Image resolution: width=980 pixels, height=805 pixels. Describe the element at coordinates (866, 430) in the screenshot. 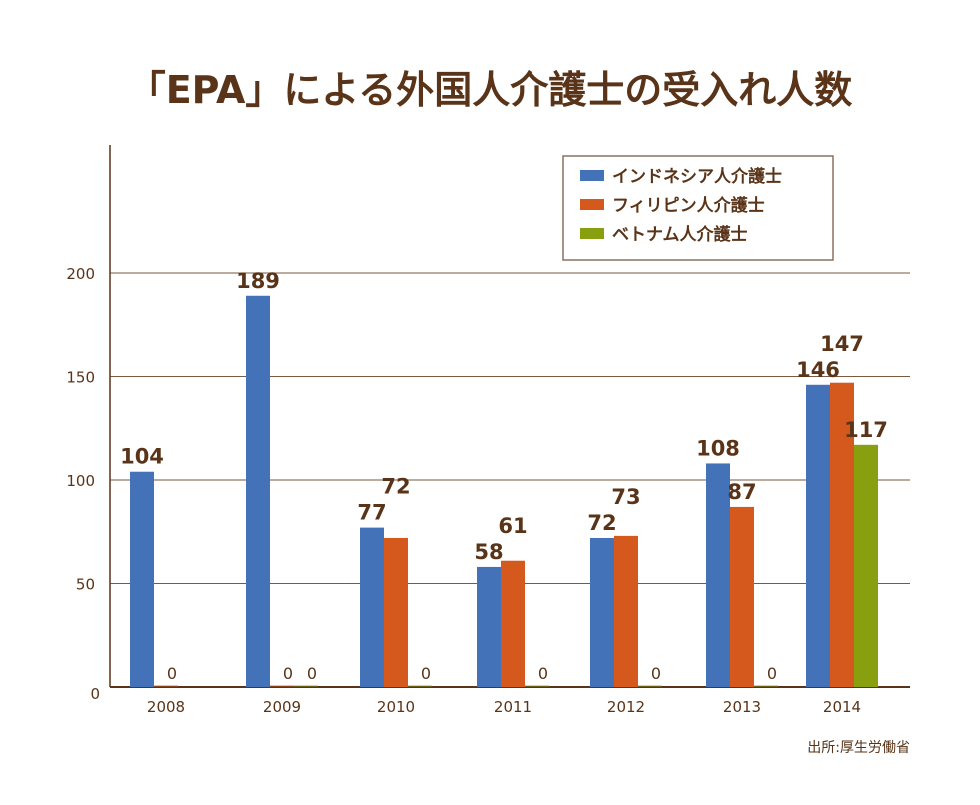

I see `data-label: 117` at that location.